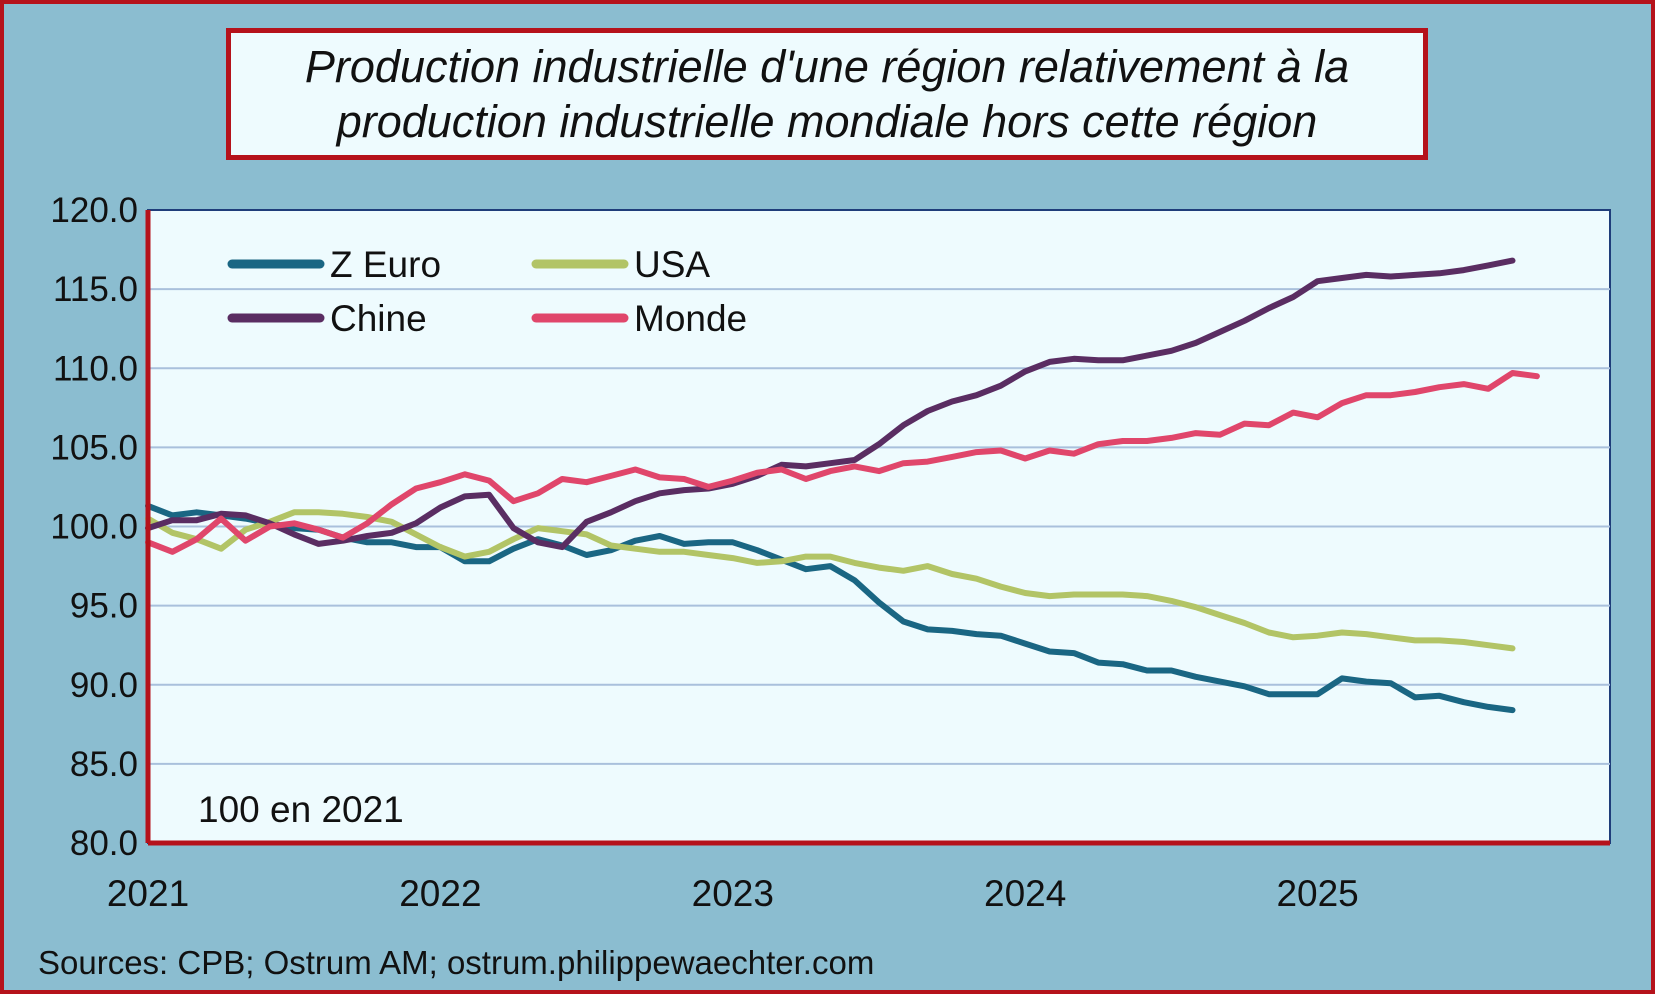  Describe the element at coordinates (672, 264) in the screenshot. I see `legend-label-usa: USA` at that location.